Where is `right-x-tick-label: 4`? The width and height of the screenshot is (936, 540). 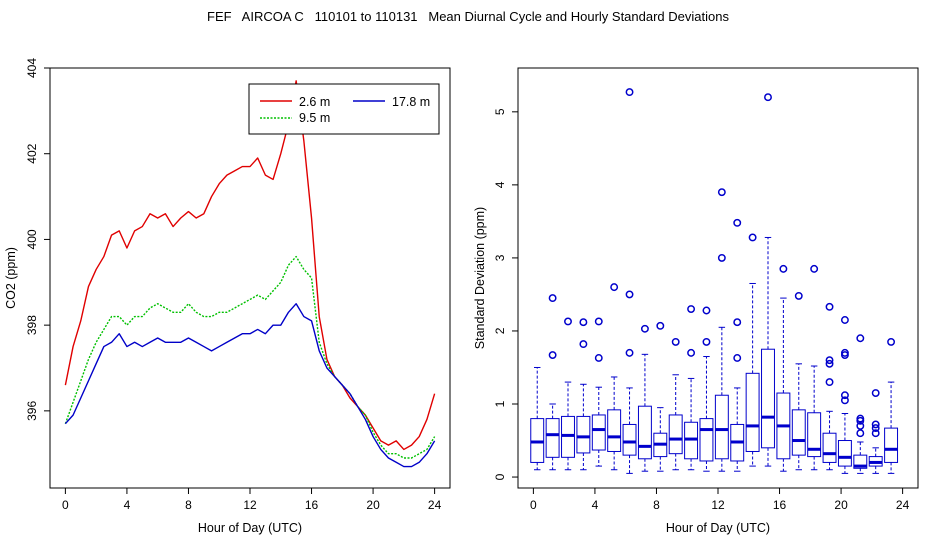
right-x-tick-label: 4 is located at coordinates (595, 505).